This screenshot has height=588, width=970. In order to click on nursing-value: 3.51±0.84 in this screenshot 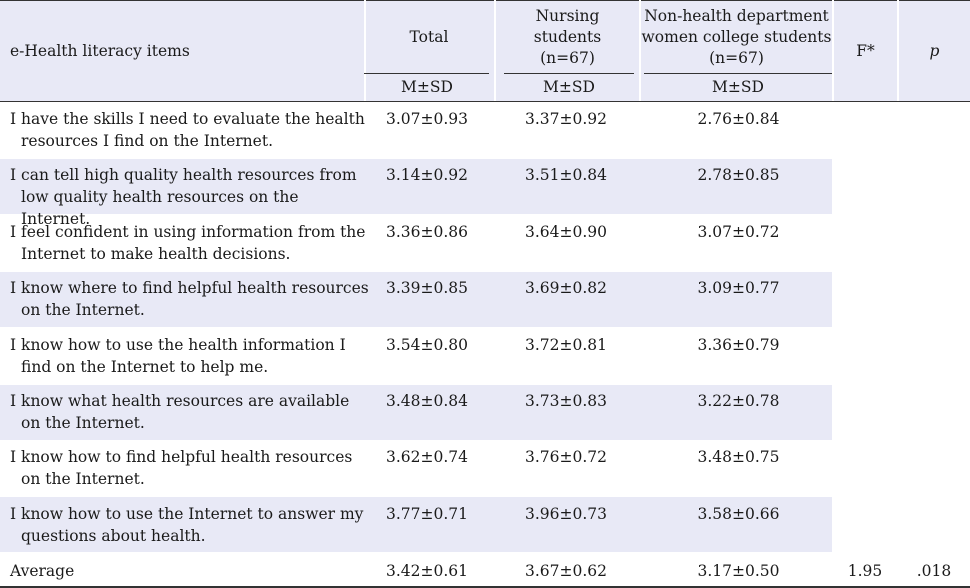, I will do `click(565, 175)`.